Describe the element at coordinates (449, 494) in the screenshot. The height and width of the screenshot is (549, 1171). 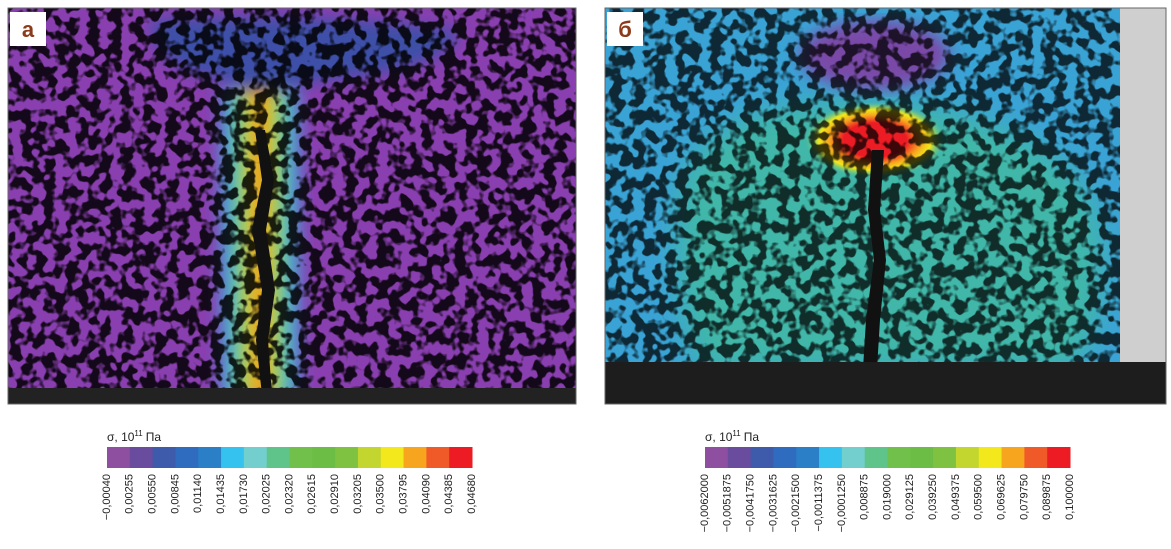
I see `colorbar-label: 0,04385` at that location.